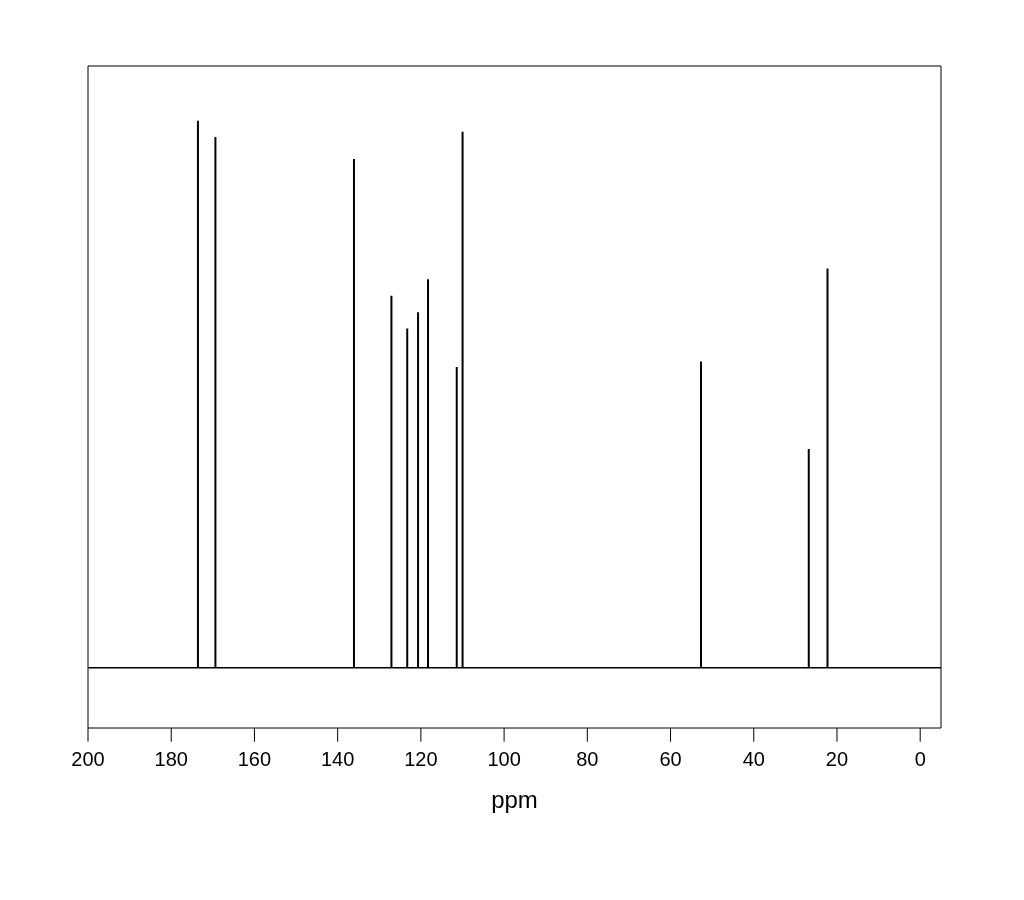 The height and width of the screenshot is (900, 1024). I want to click on x-tick-label: 120, so click(421, 759).